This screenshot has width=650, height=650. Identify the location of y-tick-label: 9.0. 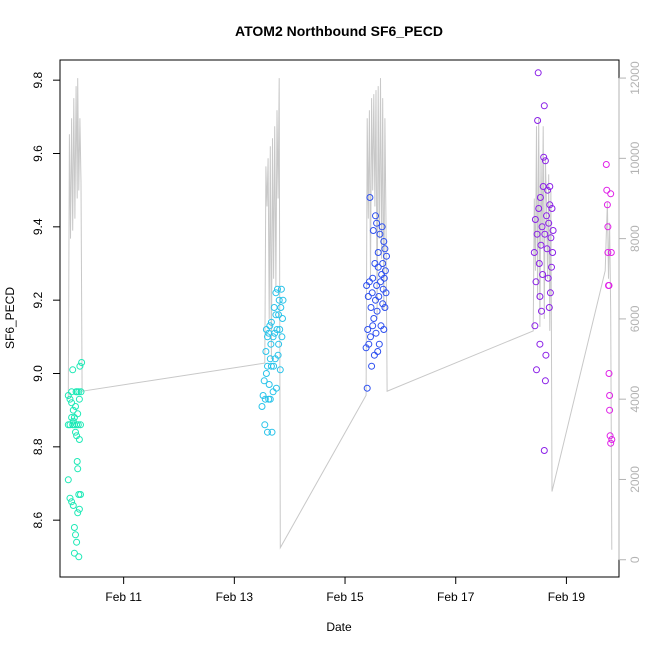
(38, 373).